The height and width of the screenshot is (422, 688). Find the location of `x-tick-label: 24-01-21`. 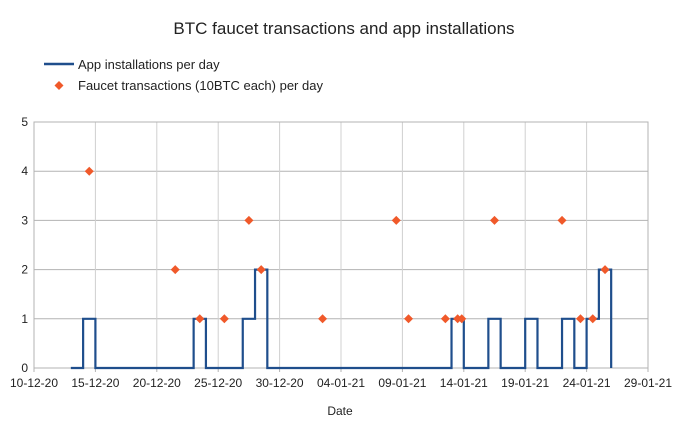

x-tick-label: 24-01-21 is located at coordinates (587, 383).